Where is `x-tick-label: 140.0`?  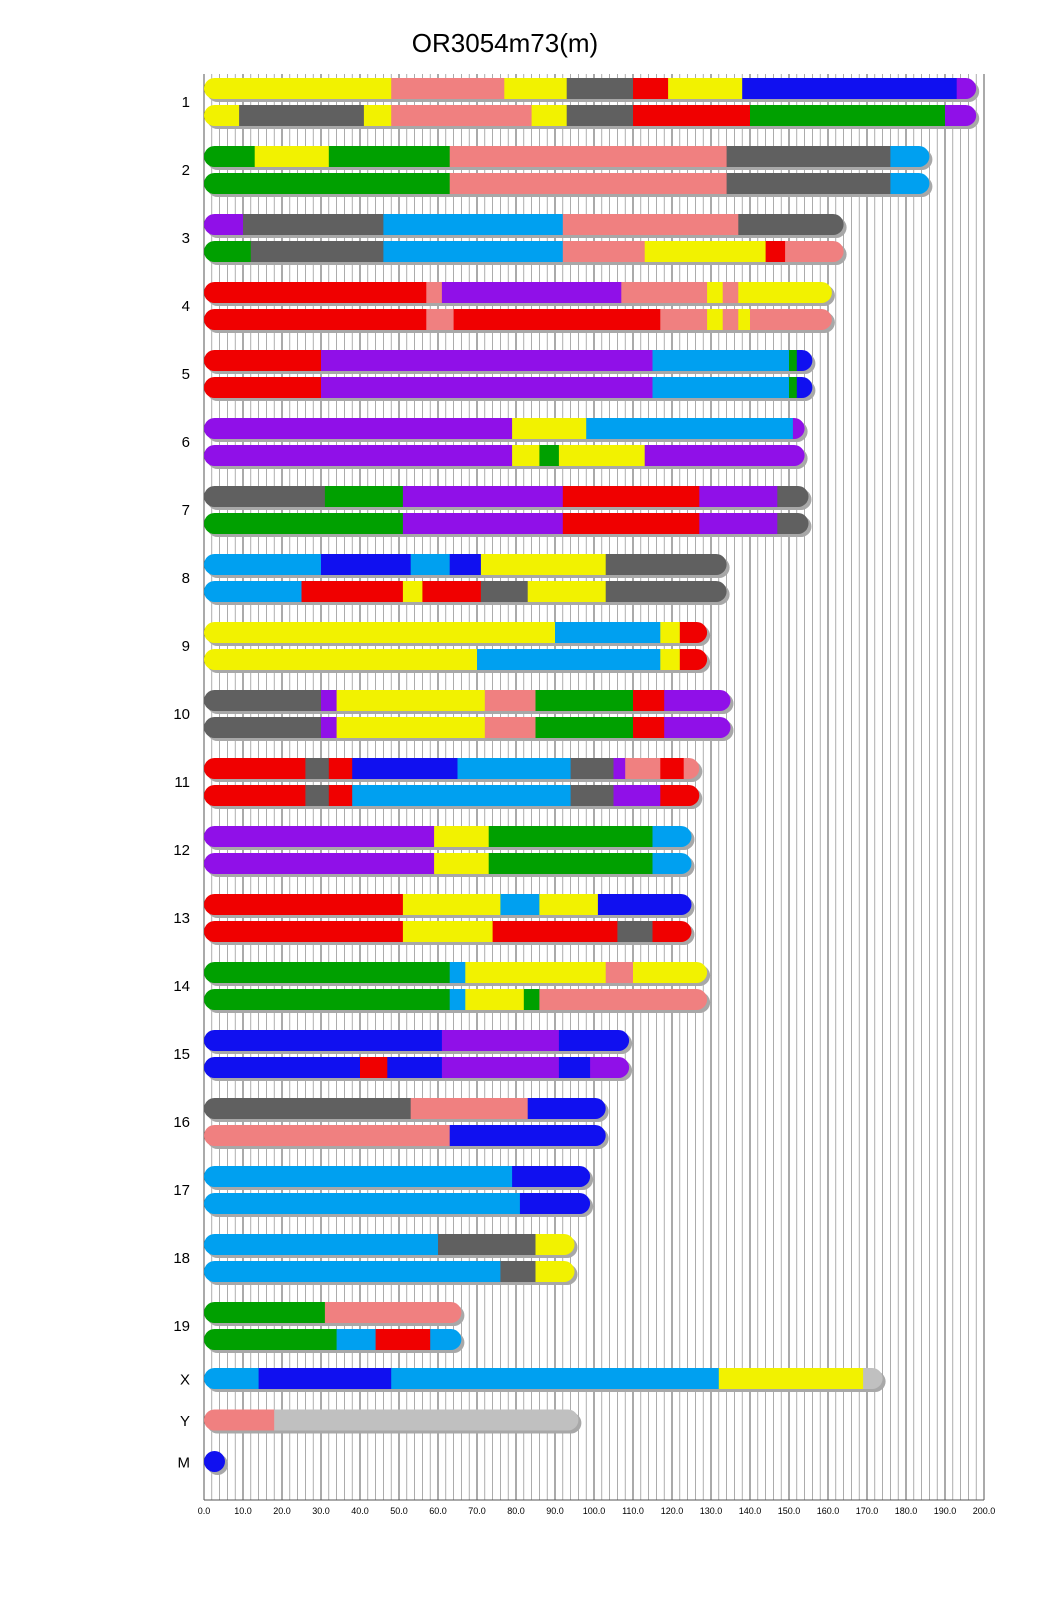 x-tick-label: 140.0 is located at coordinates (750, 1511).